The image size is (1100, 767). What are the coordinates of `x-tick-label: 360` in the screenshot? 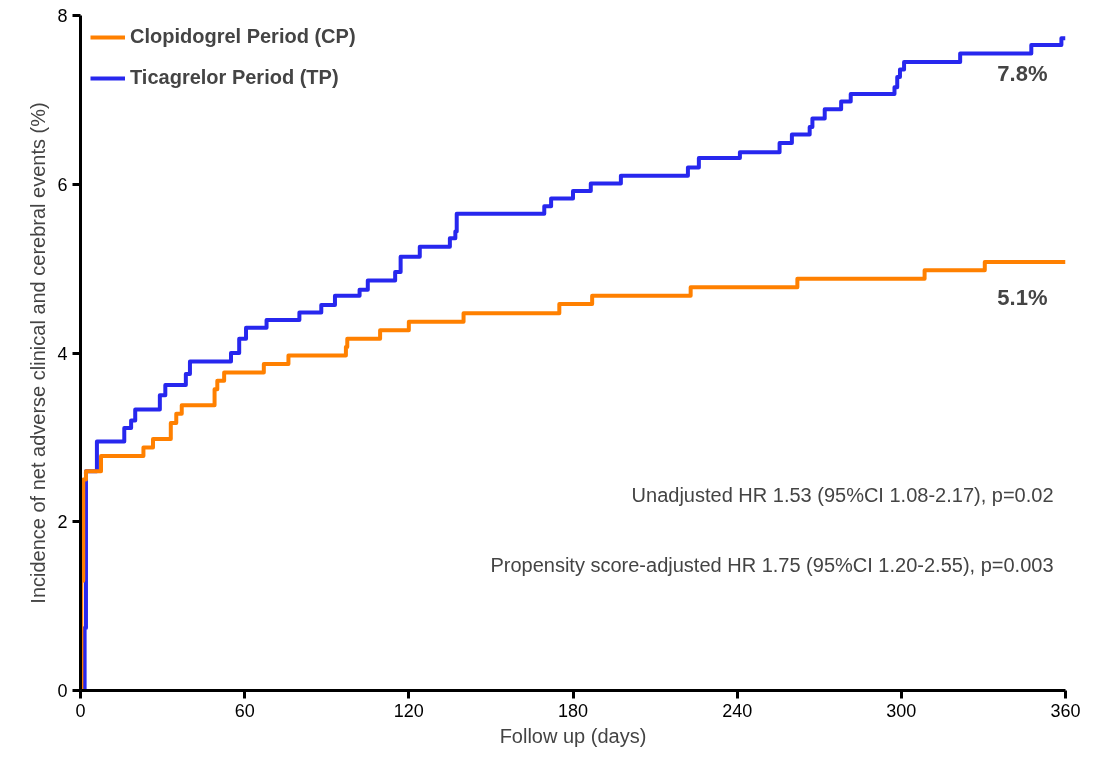 It's located at (1065, 710).